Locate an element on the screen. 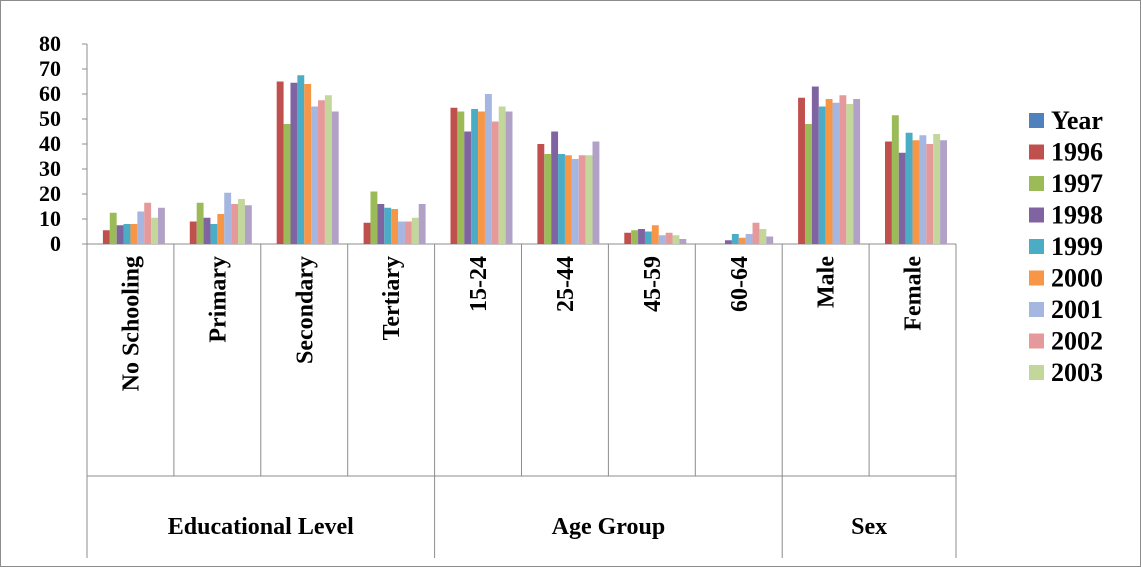 The width and height of the screenshot is (1141, 571). category-label: Secondary is located at coordinates (305, 310).